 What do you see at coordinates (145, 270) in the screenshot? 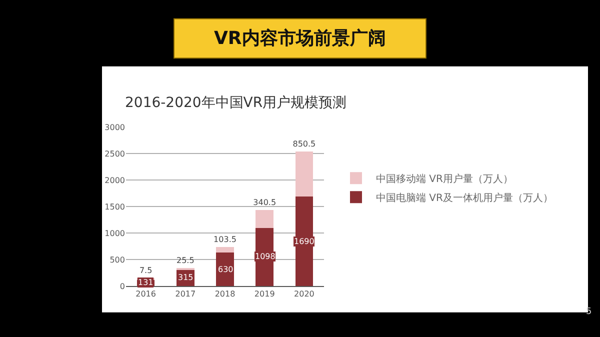
I see `data-label: 7.5` at bounding box center [145, 270].